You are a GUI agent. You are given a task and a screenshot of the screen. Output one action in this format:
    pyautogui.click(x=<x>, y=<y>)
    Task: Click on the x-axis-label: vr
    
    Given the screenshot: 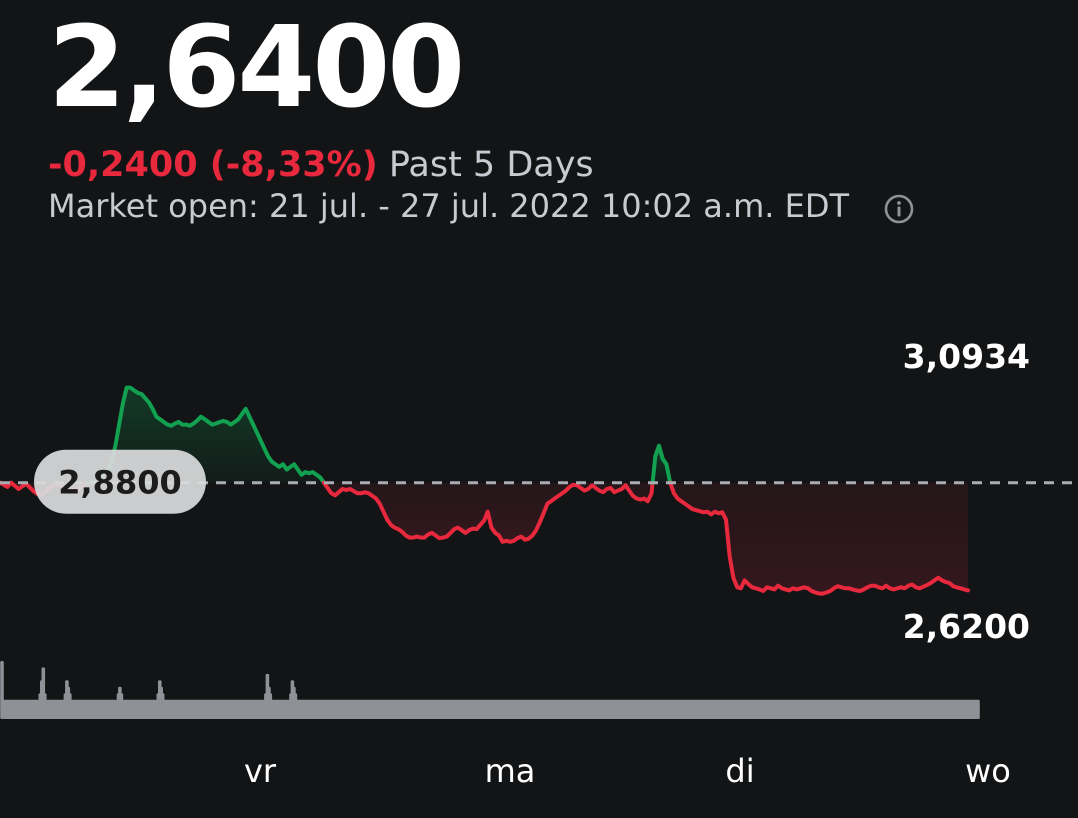 What is the action you would take?
    pyautogui.click(x=260, y=771)
    